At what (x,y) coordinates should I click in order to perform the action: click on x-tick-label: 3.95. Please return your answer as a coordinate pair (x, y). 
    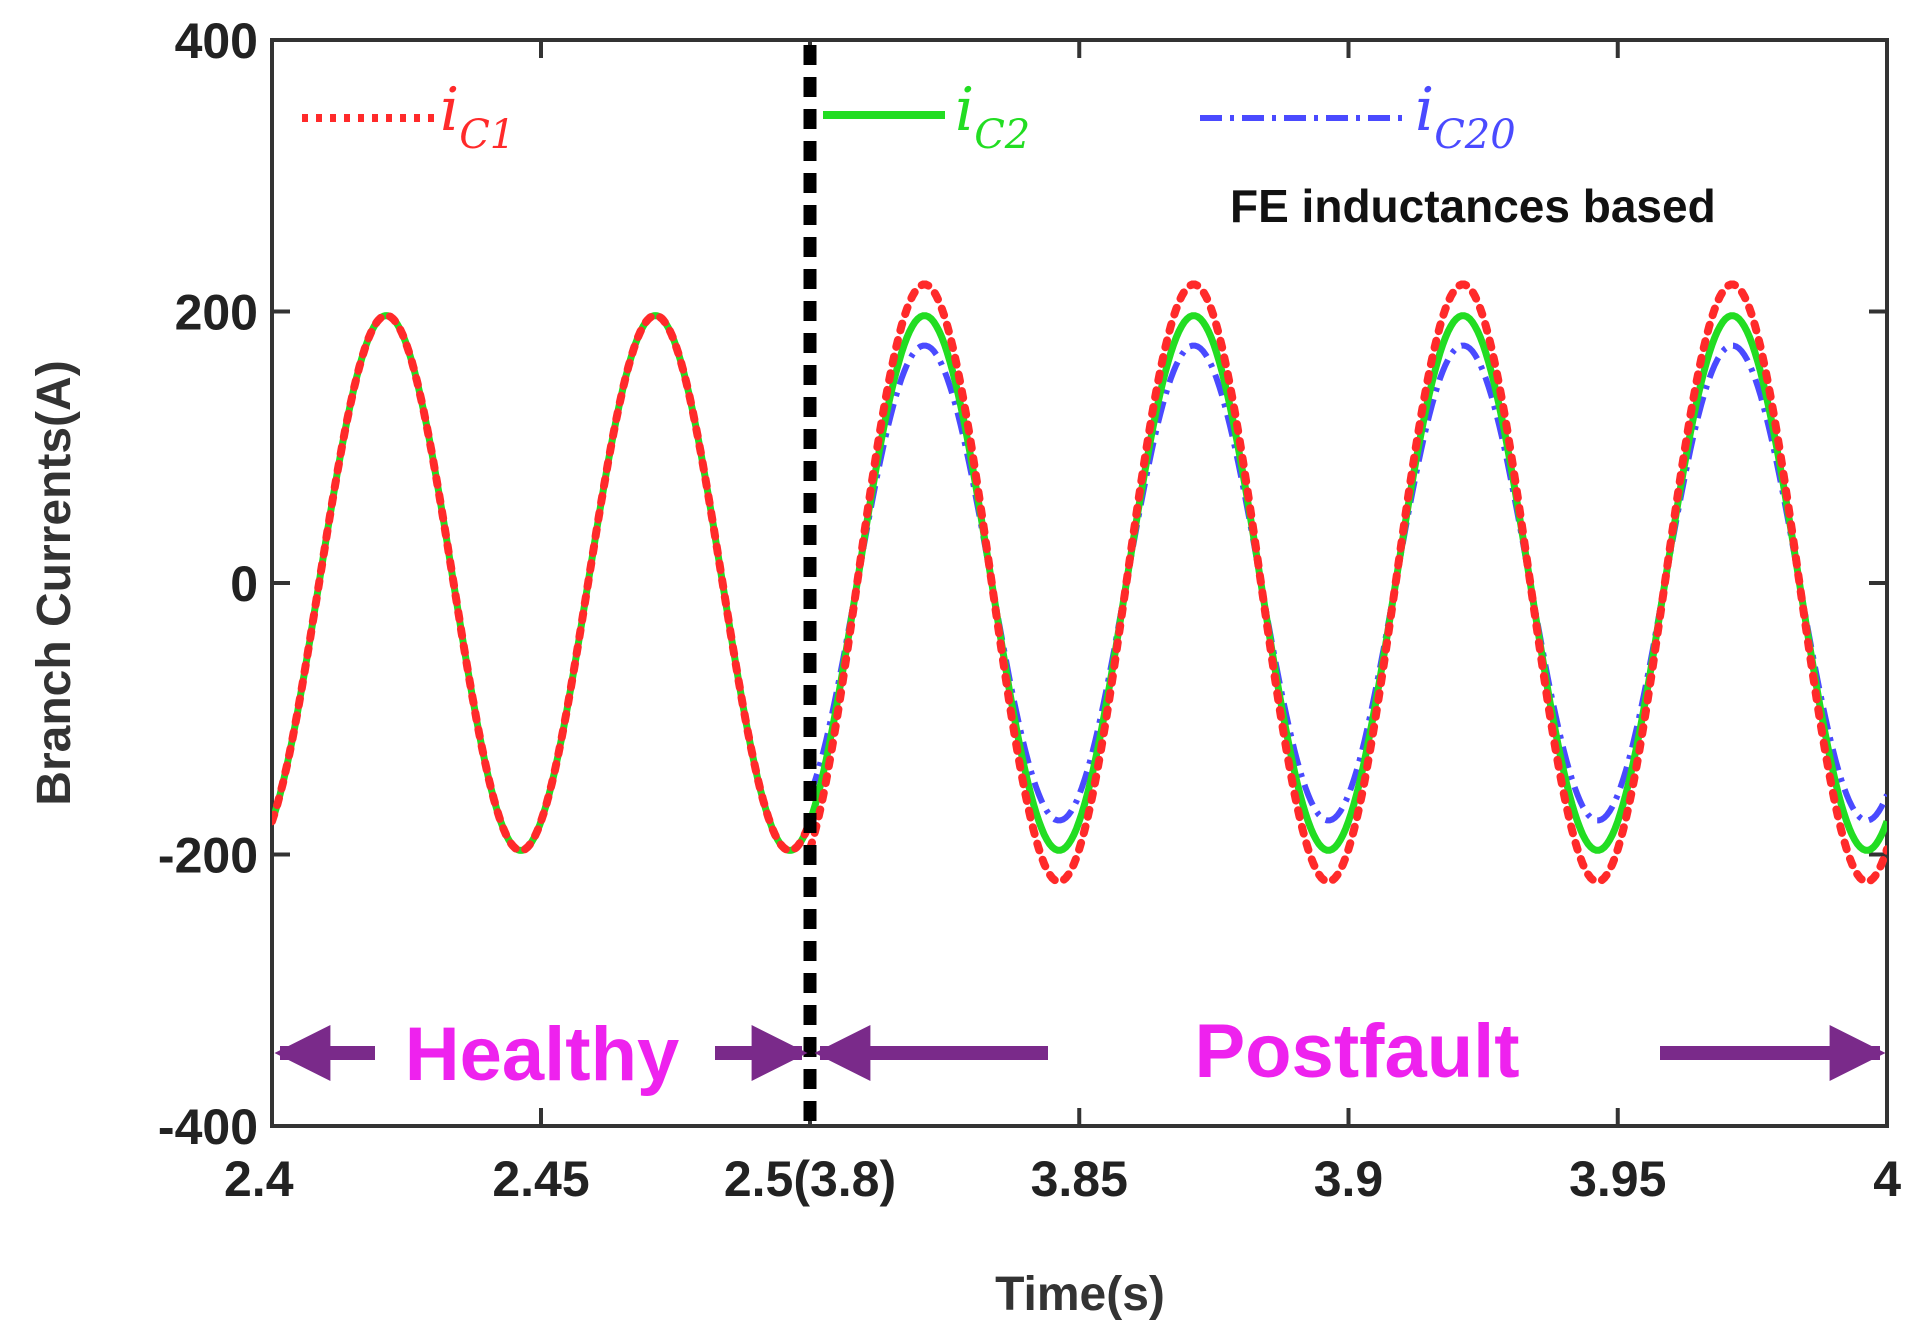
    Looking at the image, I should click on (1617, 1179).